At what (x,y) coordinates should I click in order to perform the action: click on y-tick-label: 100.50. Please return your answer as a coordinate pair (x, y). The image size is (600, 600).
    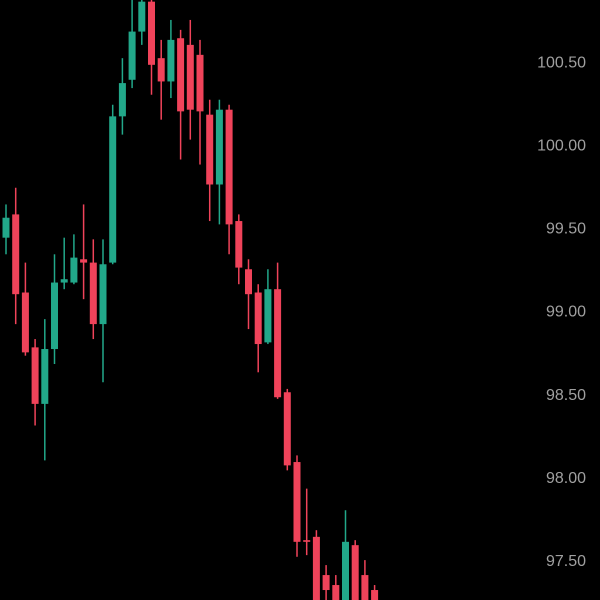
    Looking at the image, I should click on (561, 62).